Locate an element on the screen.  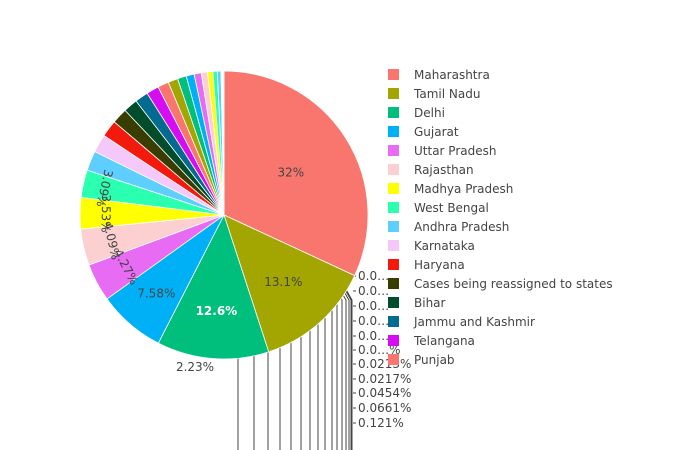
legend-label: Telangana is located at coordinates (444, 340).